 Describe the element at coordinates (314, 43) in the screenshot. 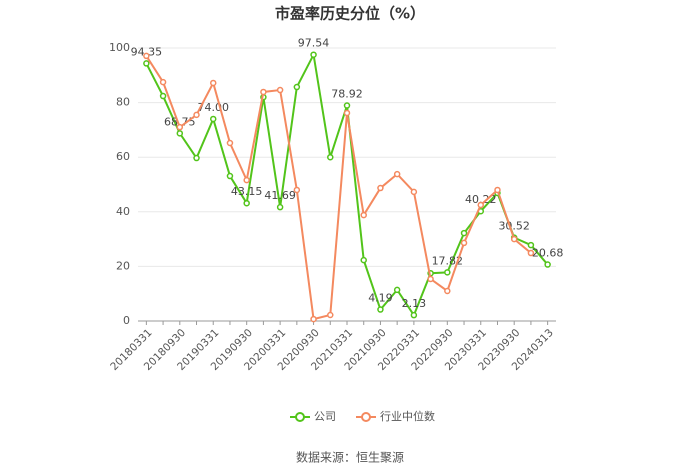

I see `data-label: 97.54` at that location.